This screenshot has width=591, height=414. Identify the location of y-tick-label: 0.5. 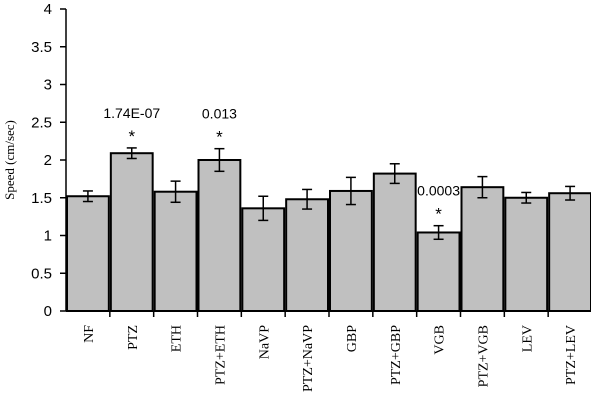
(41, 273).